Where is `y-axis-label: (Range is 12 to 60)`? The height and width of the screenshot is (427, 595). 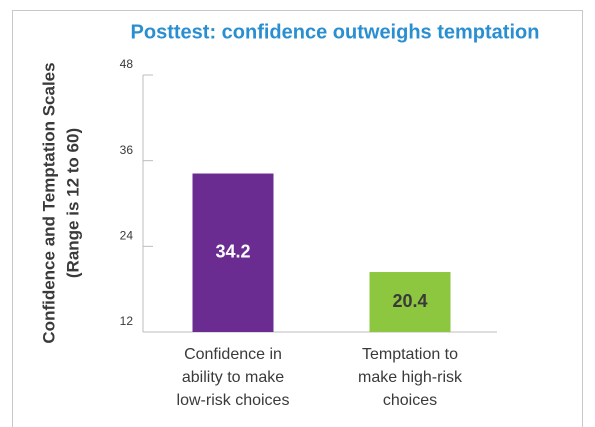
y-axis-label: (Range is 12 to 60) is located at coordinates (72, 203).